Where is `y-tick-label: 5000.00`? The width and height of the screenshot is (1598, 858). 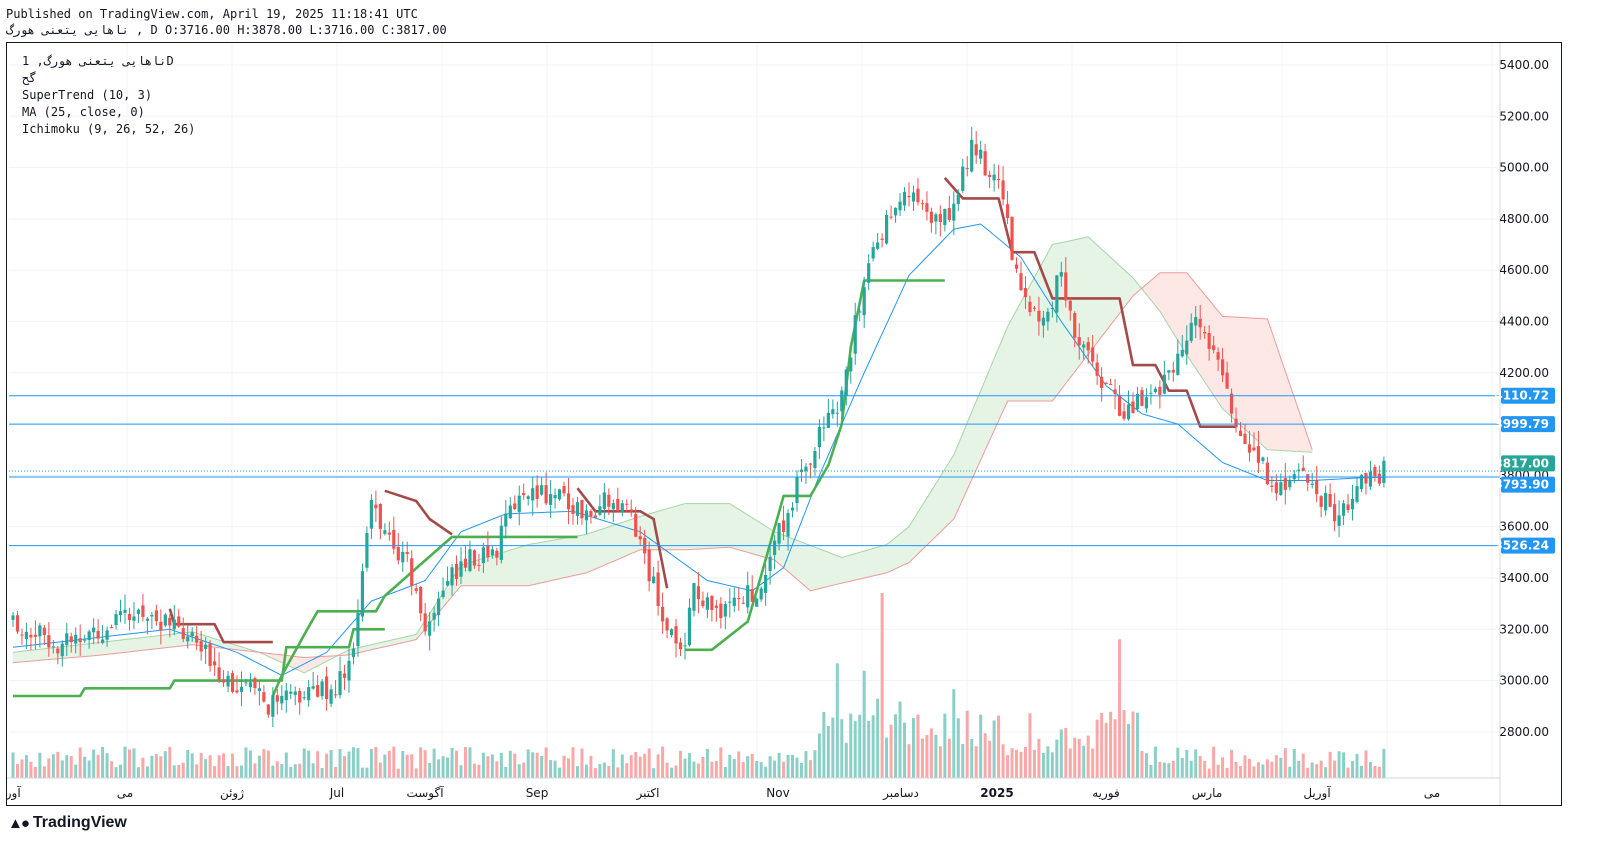
y-tick-label: 5000.00 is located at coordinates (1524, 168).